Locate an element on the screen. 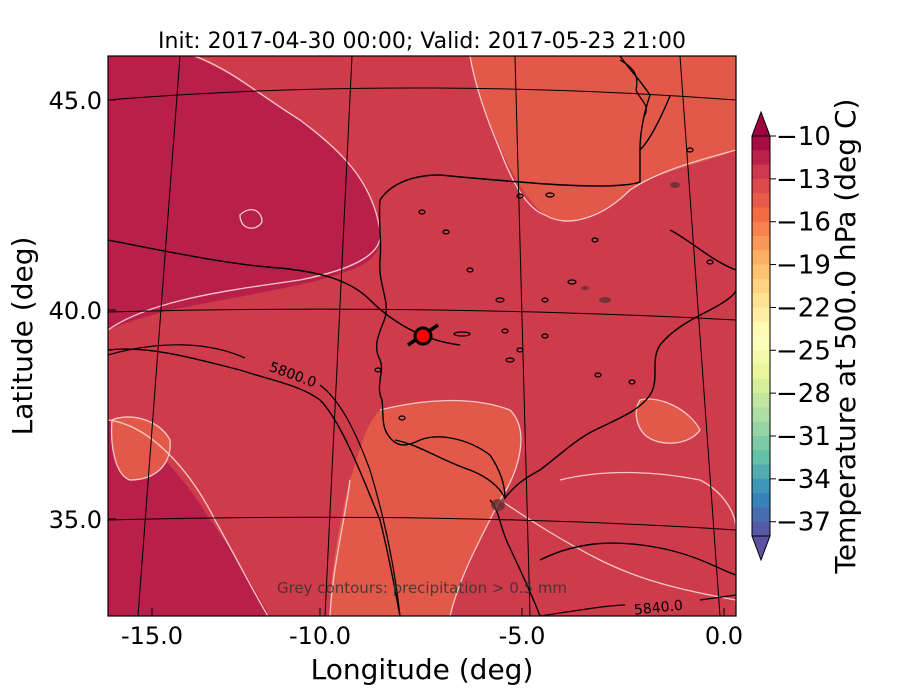  y-axis: 45.0 40.0 35.0 Latitude (deg) is located at coordinates (61, 310).